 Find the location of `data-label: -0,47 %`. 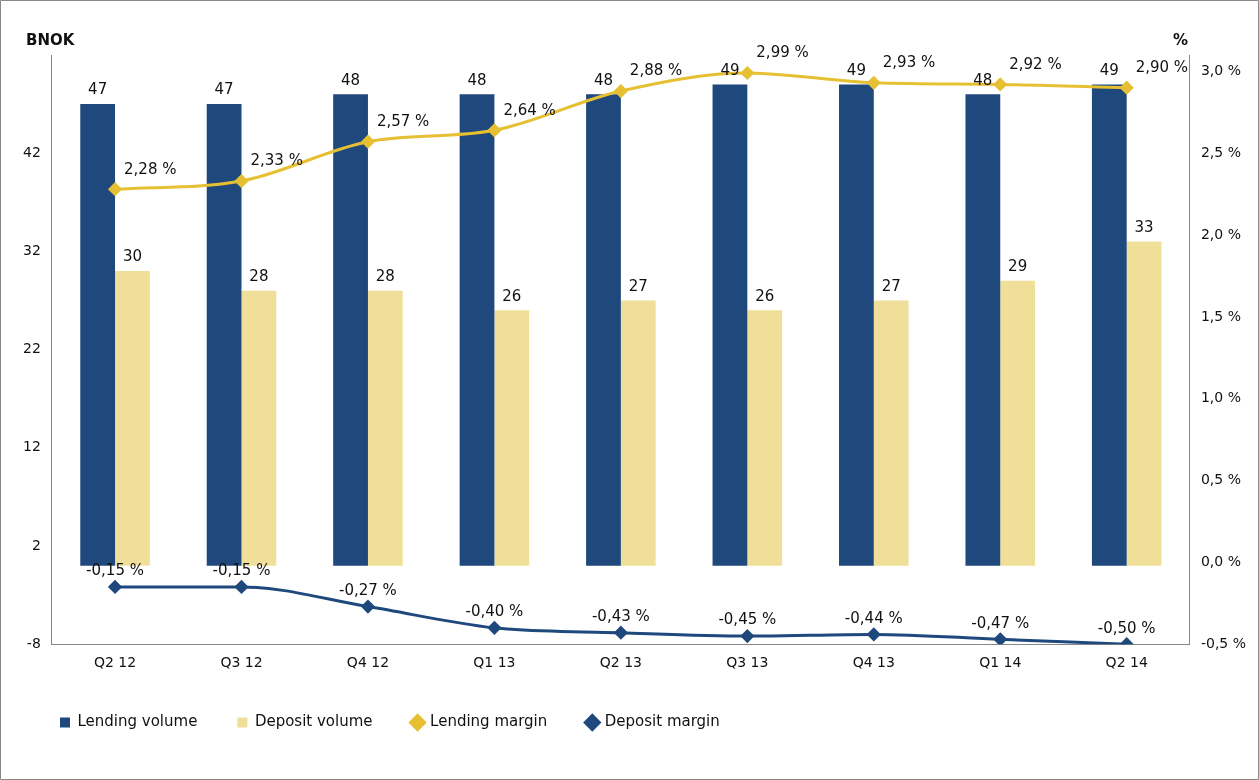

data-label: -0,47 % is located at coordinates (1000, 622).